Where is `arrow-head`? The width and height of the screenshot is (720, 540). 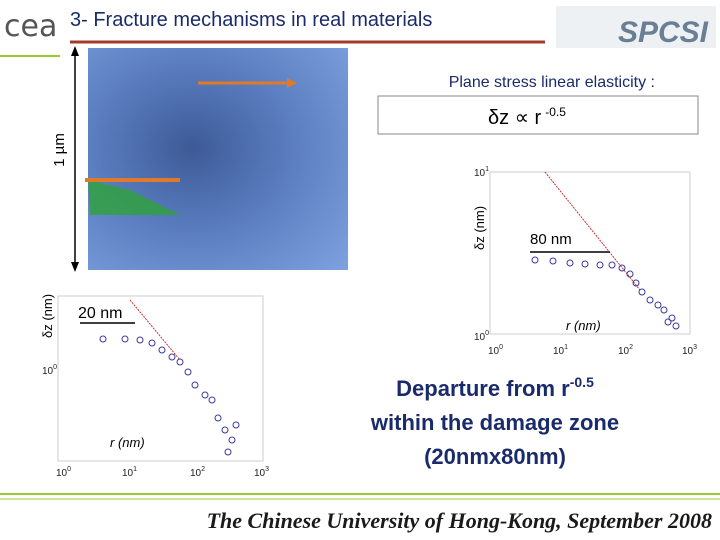 arrow-head is located at coordinates (292, 83).